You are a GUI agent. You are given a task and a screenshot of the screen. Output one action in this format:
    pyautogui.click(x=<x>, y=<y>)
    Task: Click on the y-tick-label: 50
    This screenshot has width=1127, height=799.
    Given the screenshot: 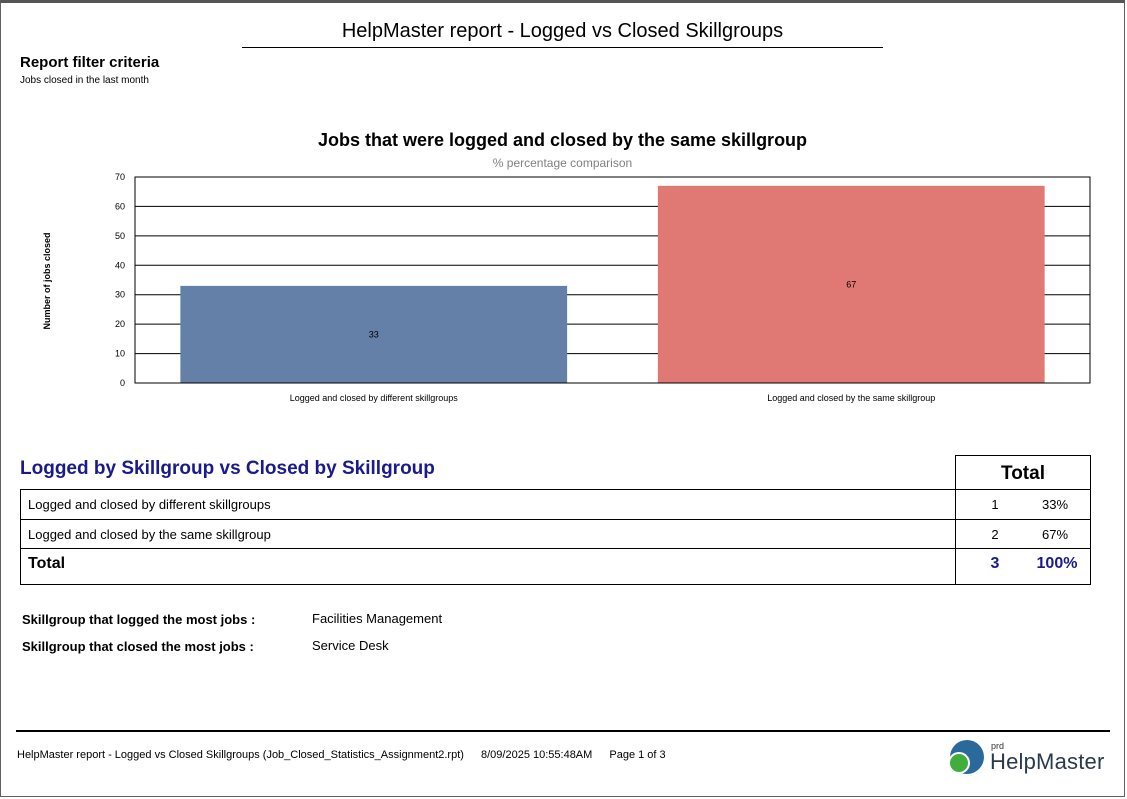 What is the action you would take?
    pyautogui.click(x=120, y=236)
    